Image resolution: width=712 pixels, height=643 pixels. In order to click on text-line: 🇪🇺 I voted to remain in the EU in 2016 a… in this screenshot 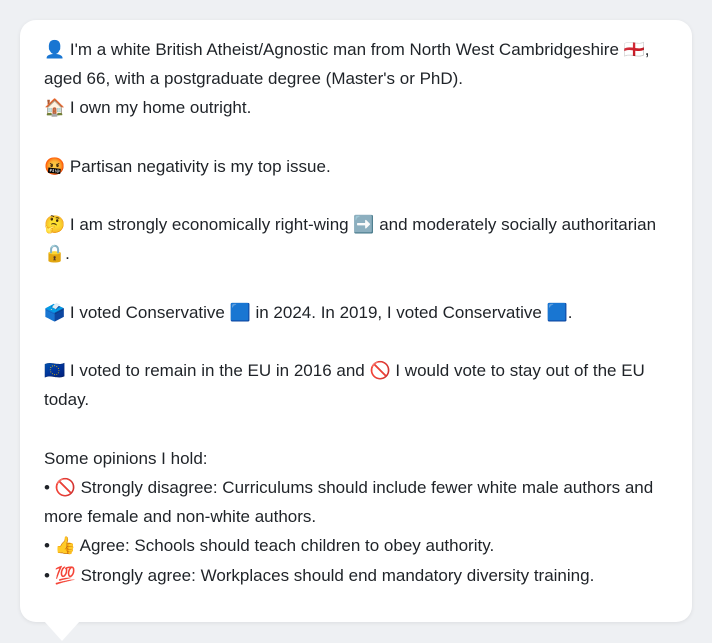, I will do `click(344, 385)`.